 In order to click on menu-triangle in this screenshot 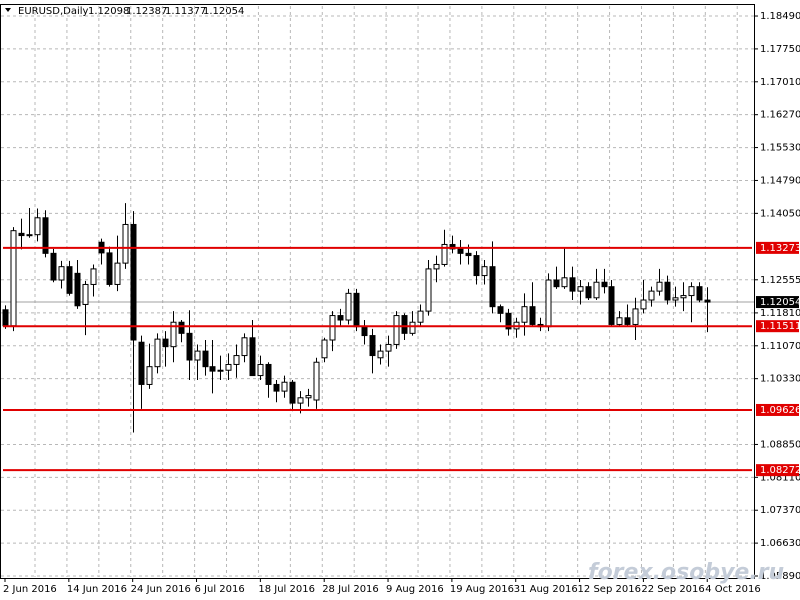, I will do `click(8, 10)`.